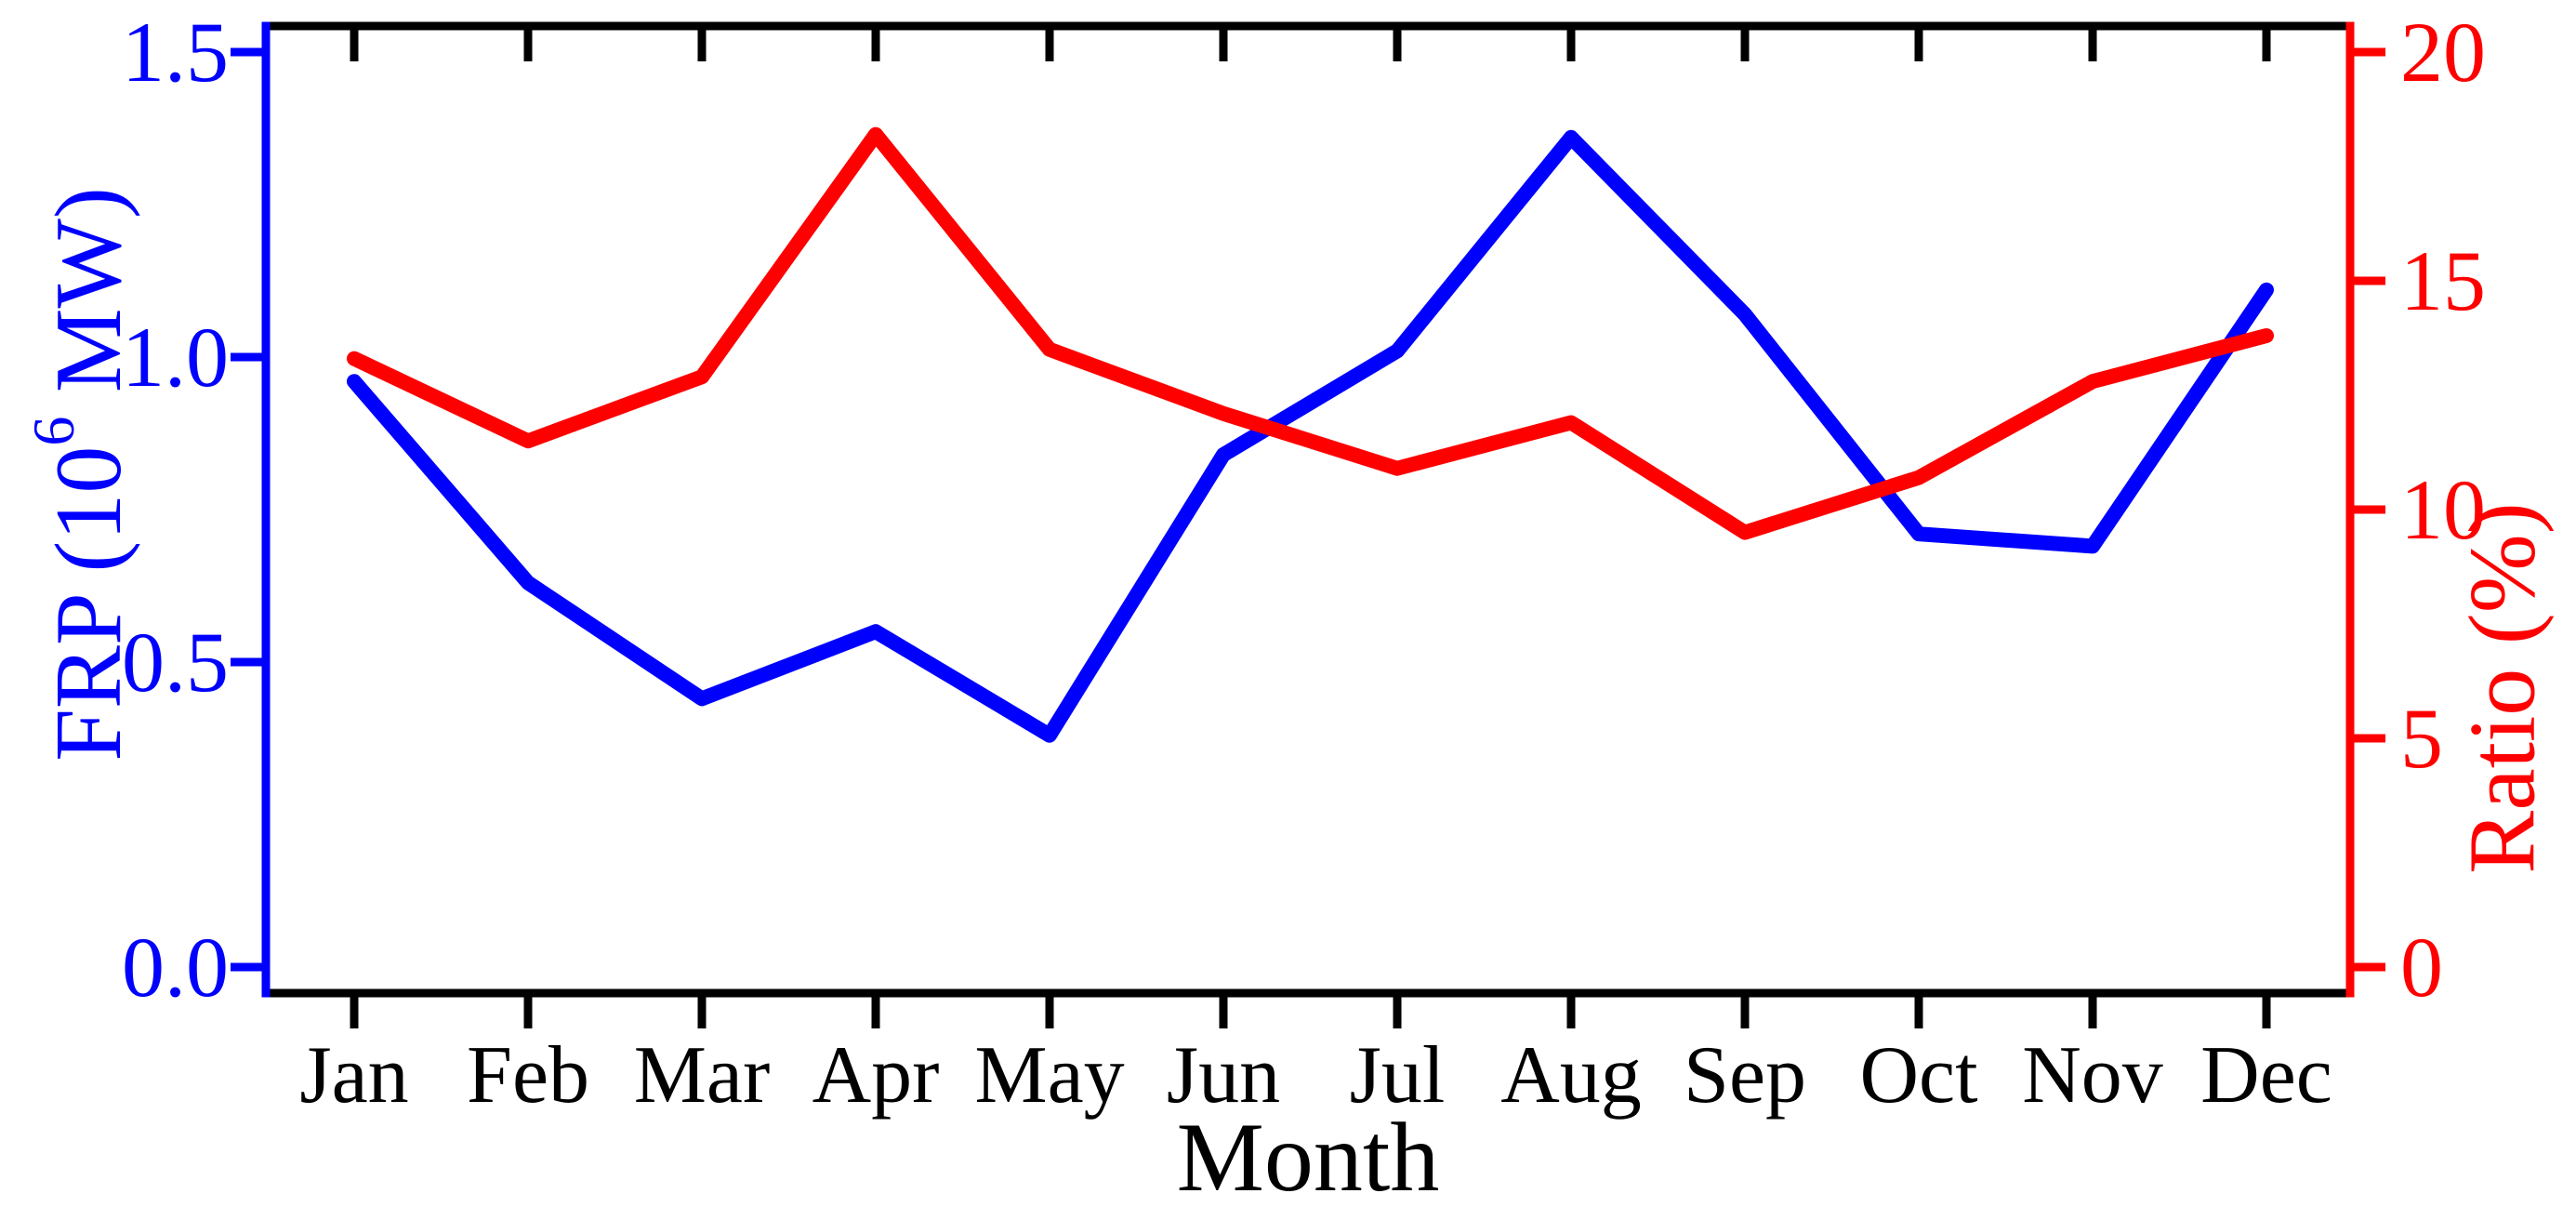  What do you see at coordinates (1223, 1075) in the screenshot?
I see `x-tick-label: Jun` at bounding box center [1223, 1075].